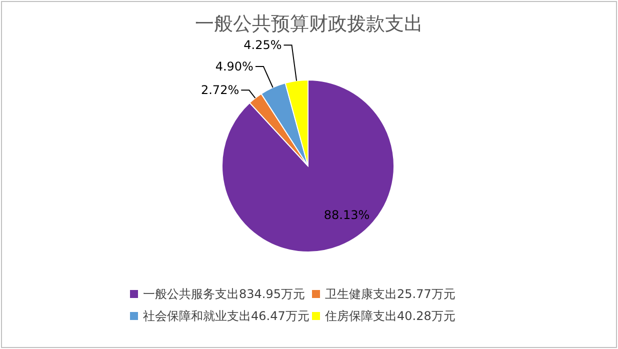 The width and height of the screenshot is (618, 349). Describe the element at coordinates (309, 24) in the screenshot. I see `chart-title: 一般公共预算财政拨款支出` at that location.